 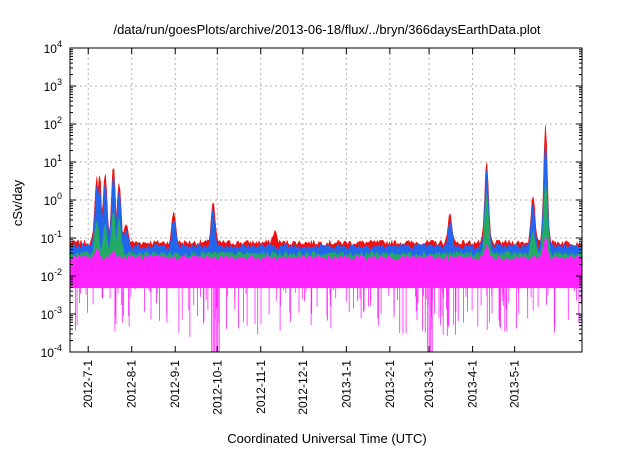 What do you see at coordinates (88, 384) in the screenshot?
I see `x-tick-label: 2012-7-1` at bounding box center [88, 384].